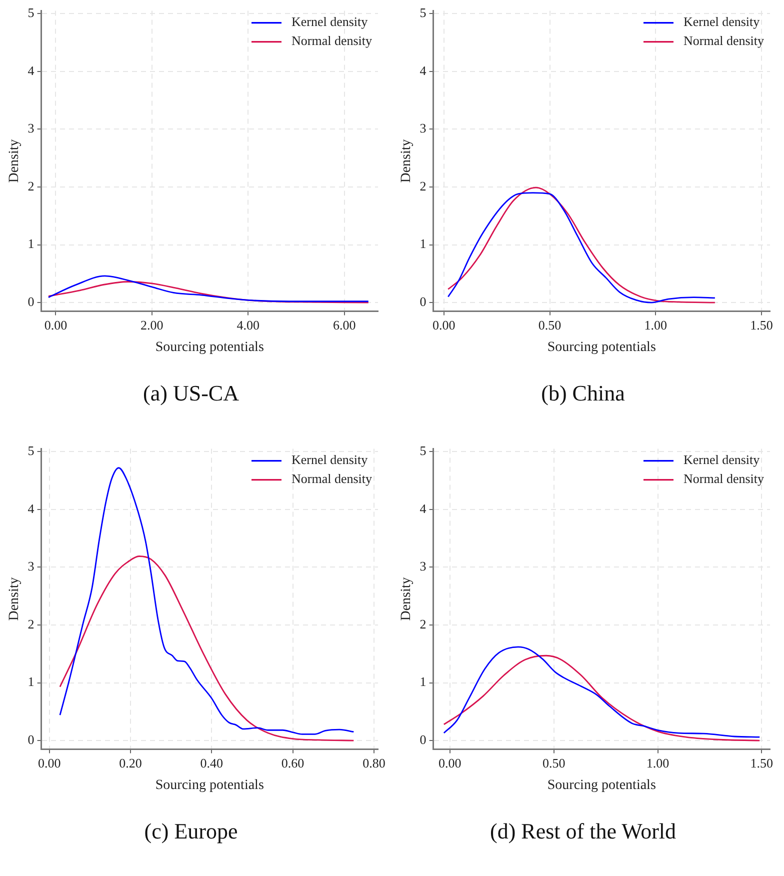 Image resolution: width=784 pixels, height=876 pixels. I want to click on x-tick-label: 4.00, so click(248, 324).